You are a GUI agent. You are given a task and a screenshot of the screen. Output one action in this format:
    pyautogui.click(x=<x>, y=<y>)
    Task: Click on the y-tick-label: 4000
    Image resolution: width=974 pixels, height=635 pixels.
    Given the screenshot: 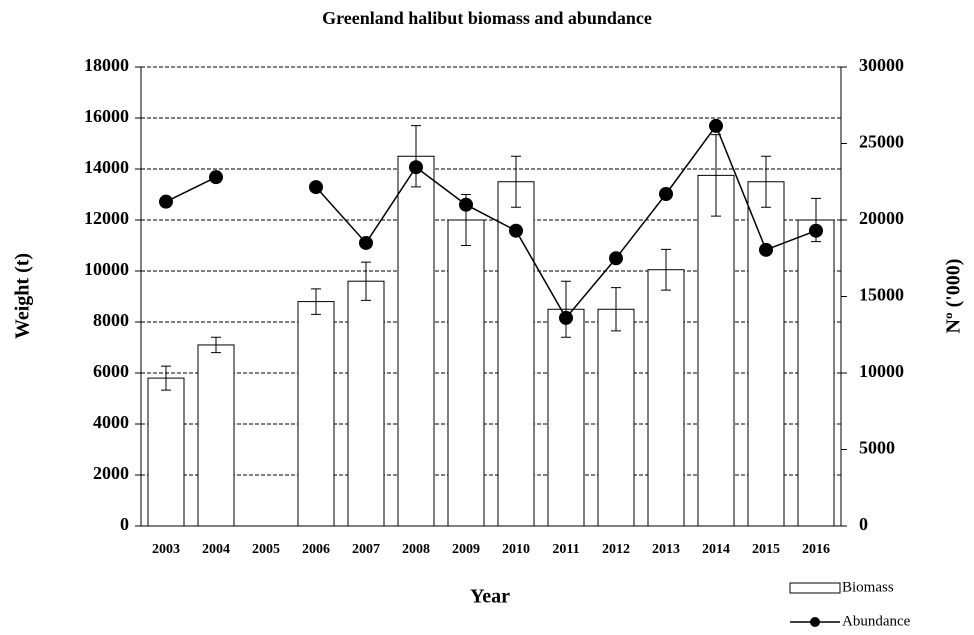 What is the action you would take?
    pyautogui.click(x=111, y=422)
    